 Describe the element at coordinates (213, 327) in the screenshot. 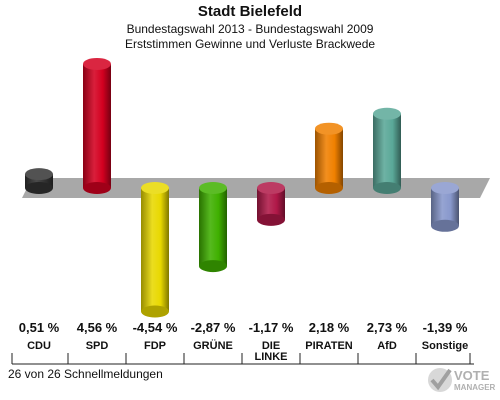

I see `value-label-3: -2,87 %` at that location.